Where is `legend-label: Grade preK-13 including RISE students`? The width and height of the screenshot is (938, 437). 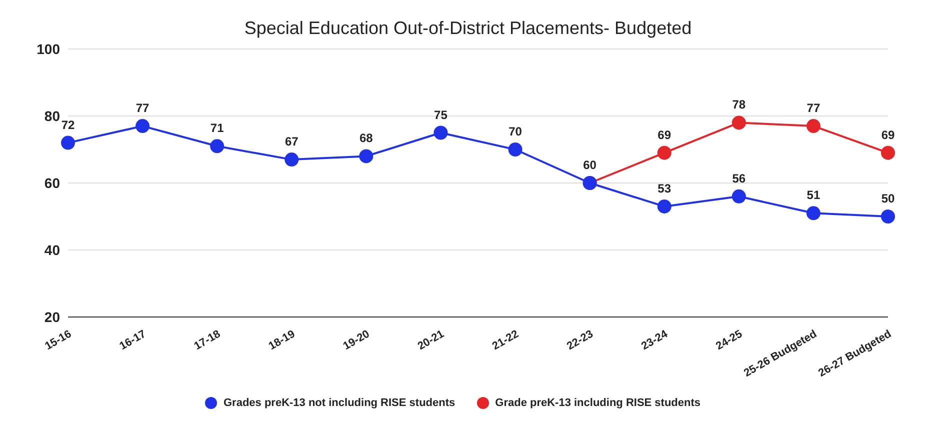 legend-label: Grade preK-13 including RISE students is located at coordinates (597, 403).